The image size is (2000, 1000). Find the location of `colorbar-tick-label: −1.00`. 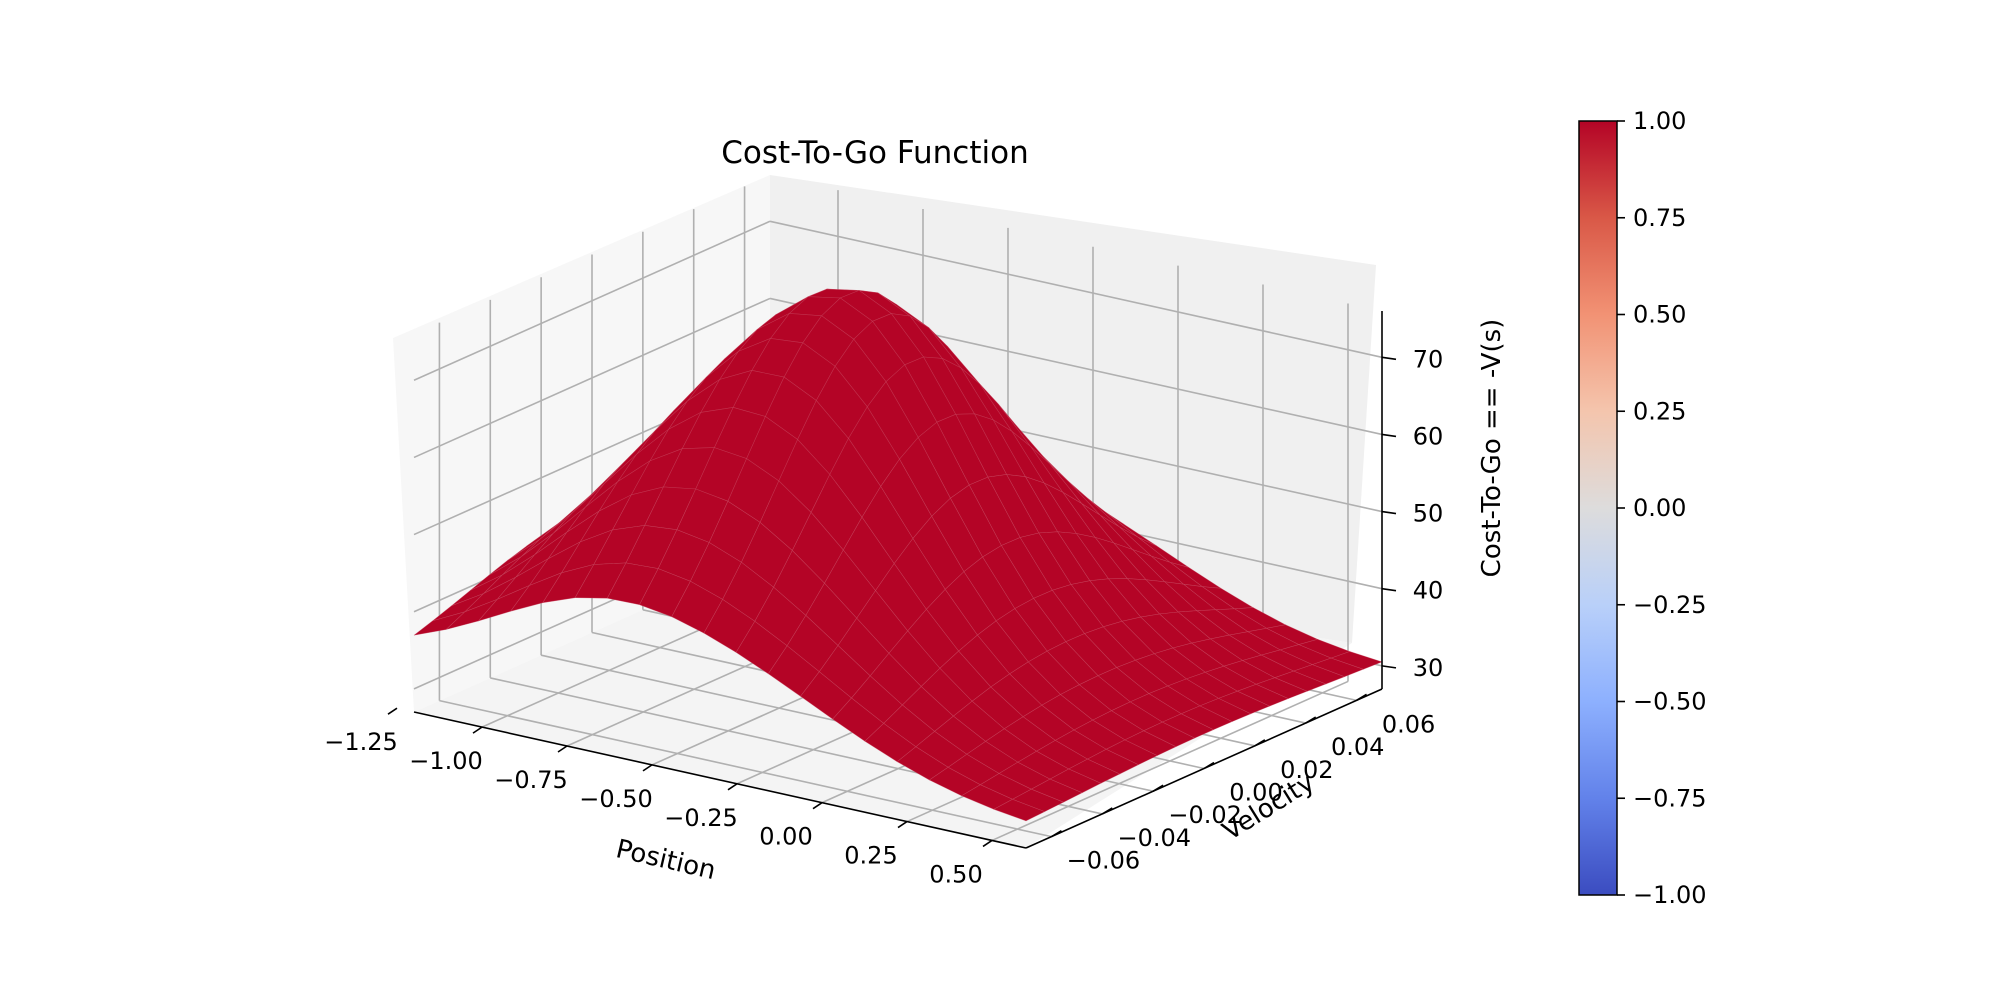

colorbar-tick-label: −1.00 is located at coordinates (1670, 895).